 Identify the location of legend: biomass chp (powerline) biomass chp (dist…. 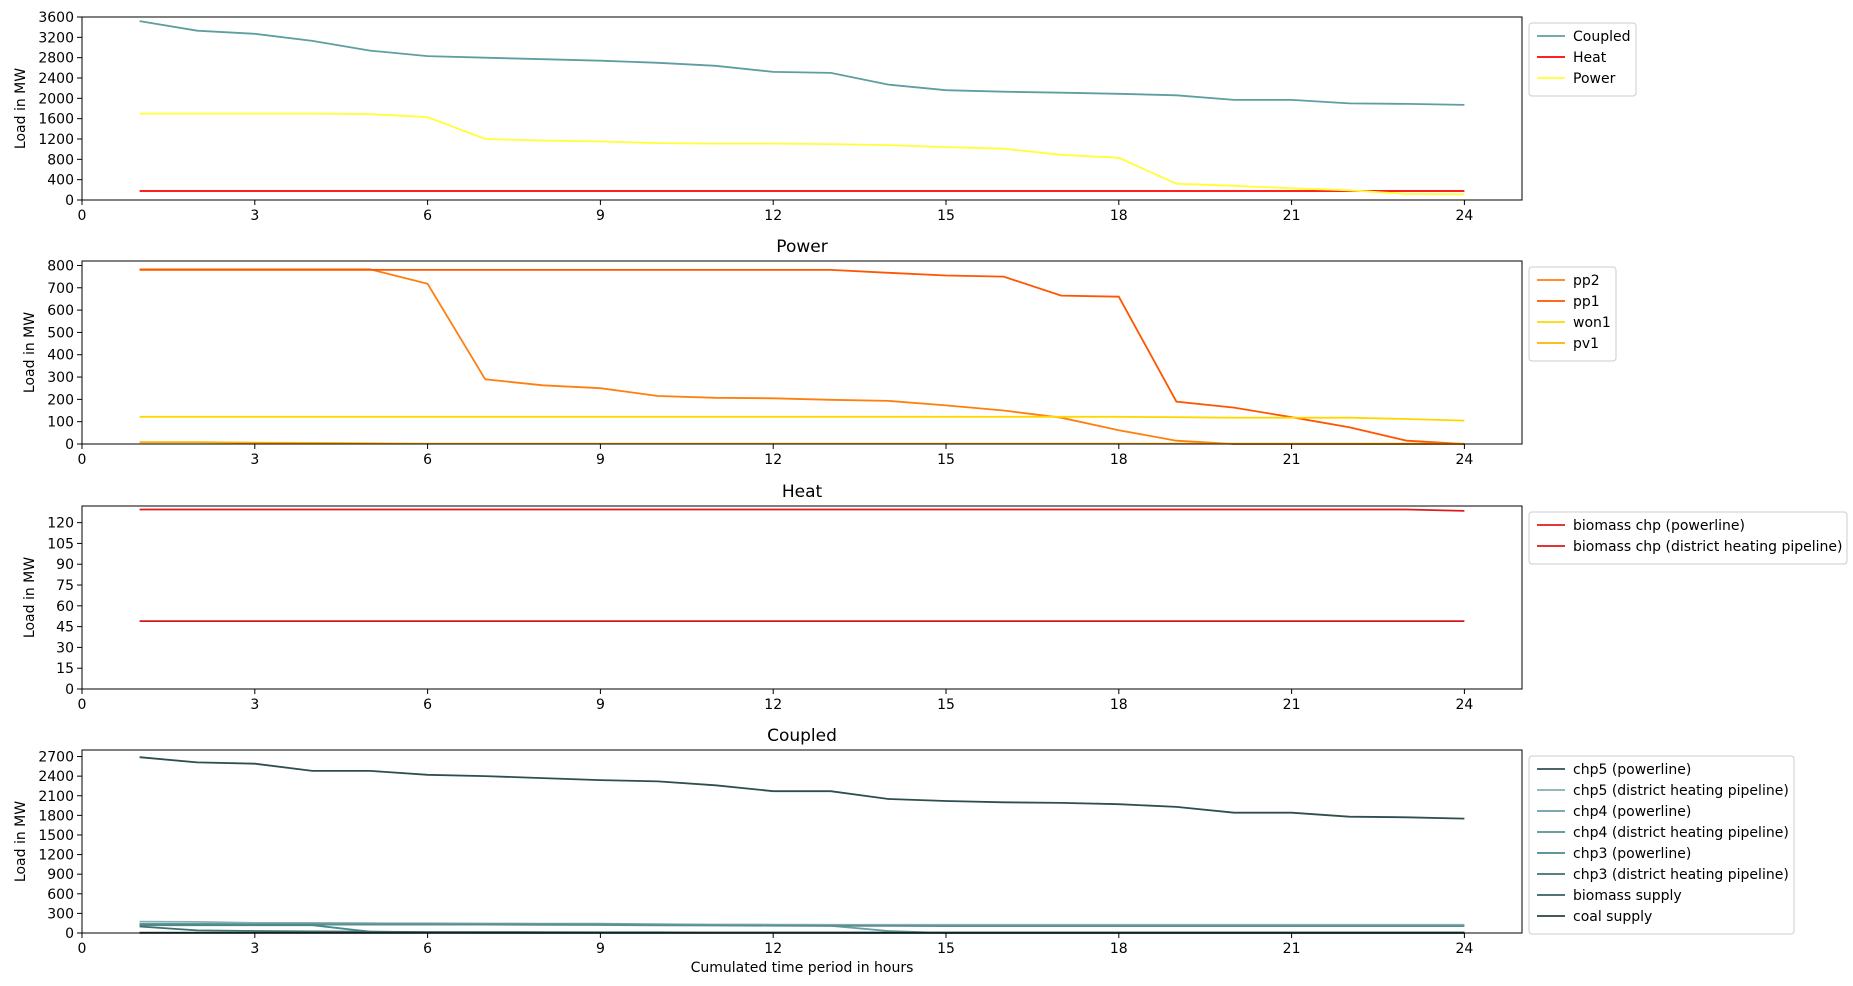
(1688, 538).